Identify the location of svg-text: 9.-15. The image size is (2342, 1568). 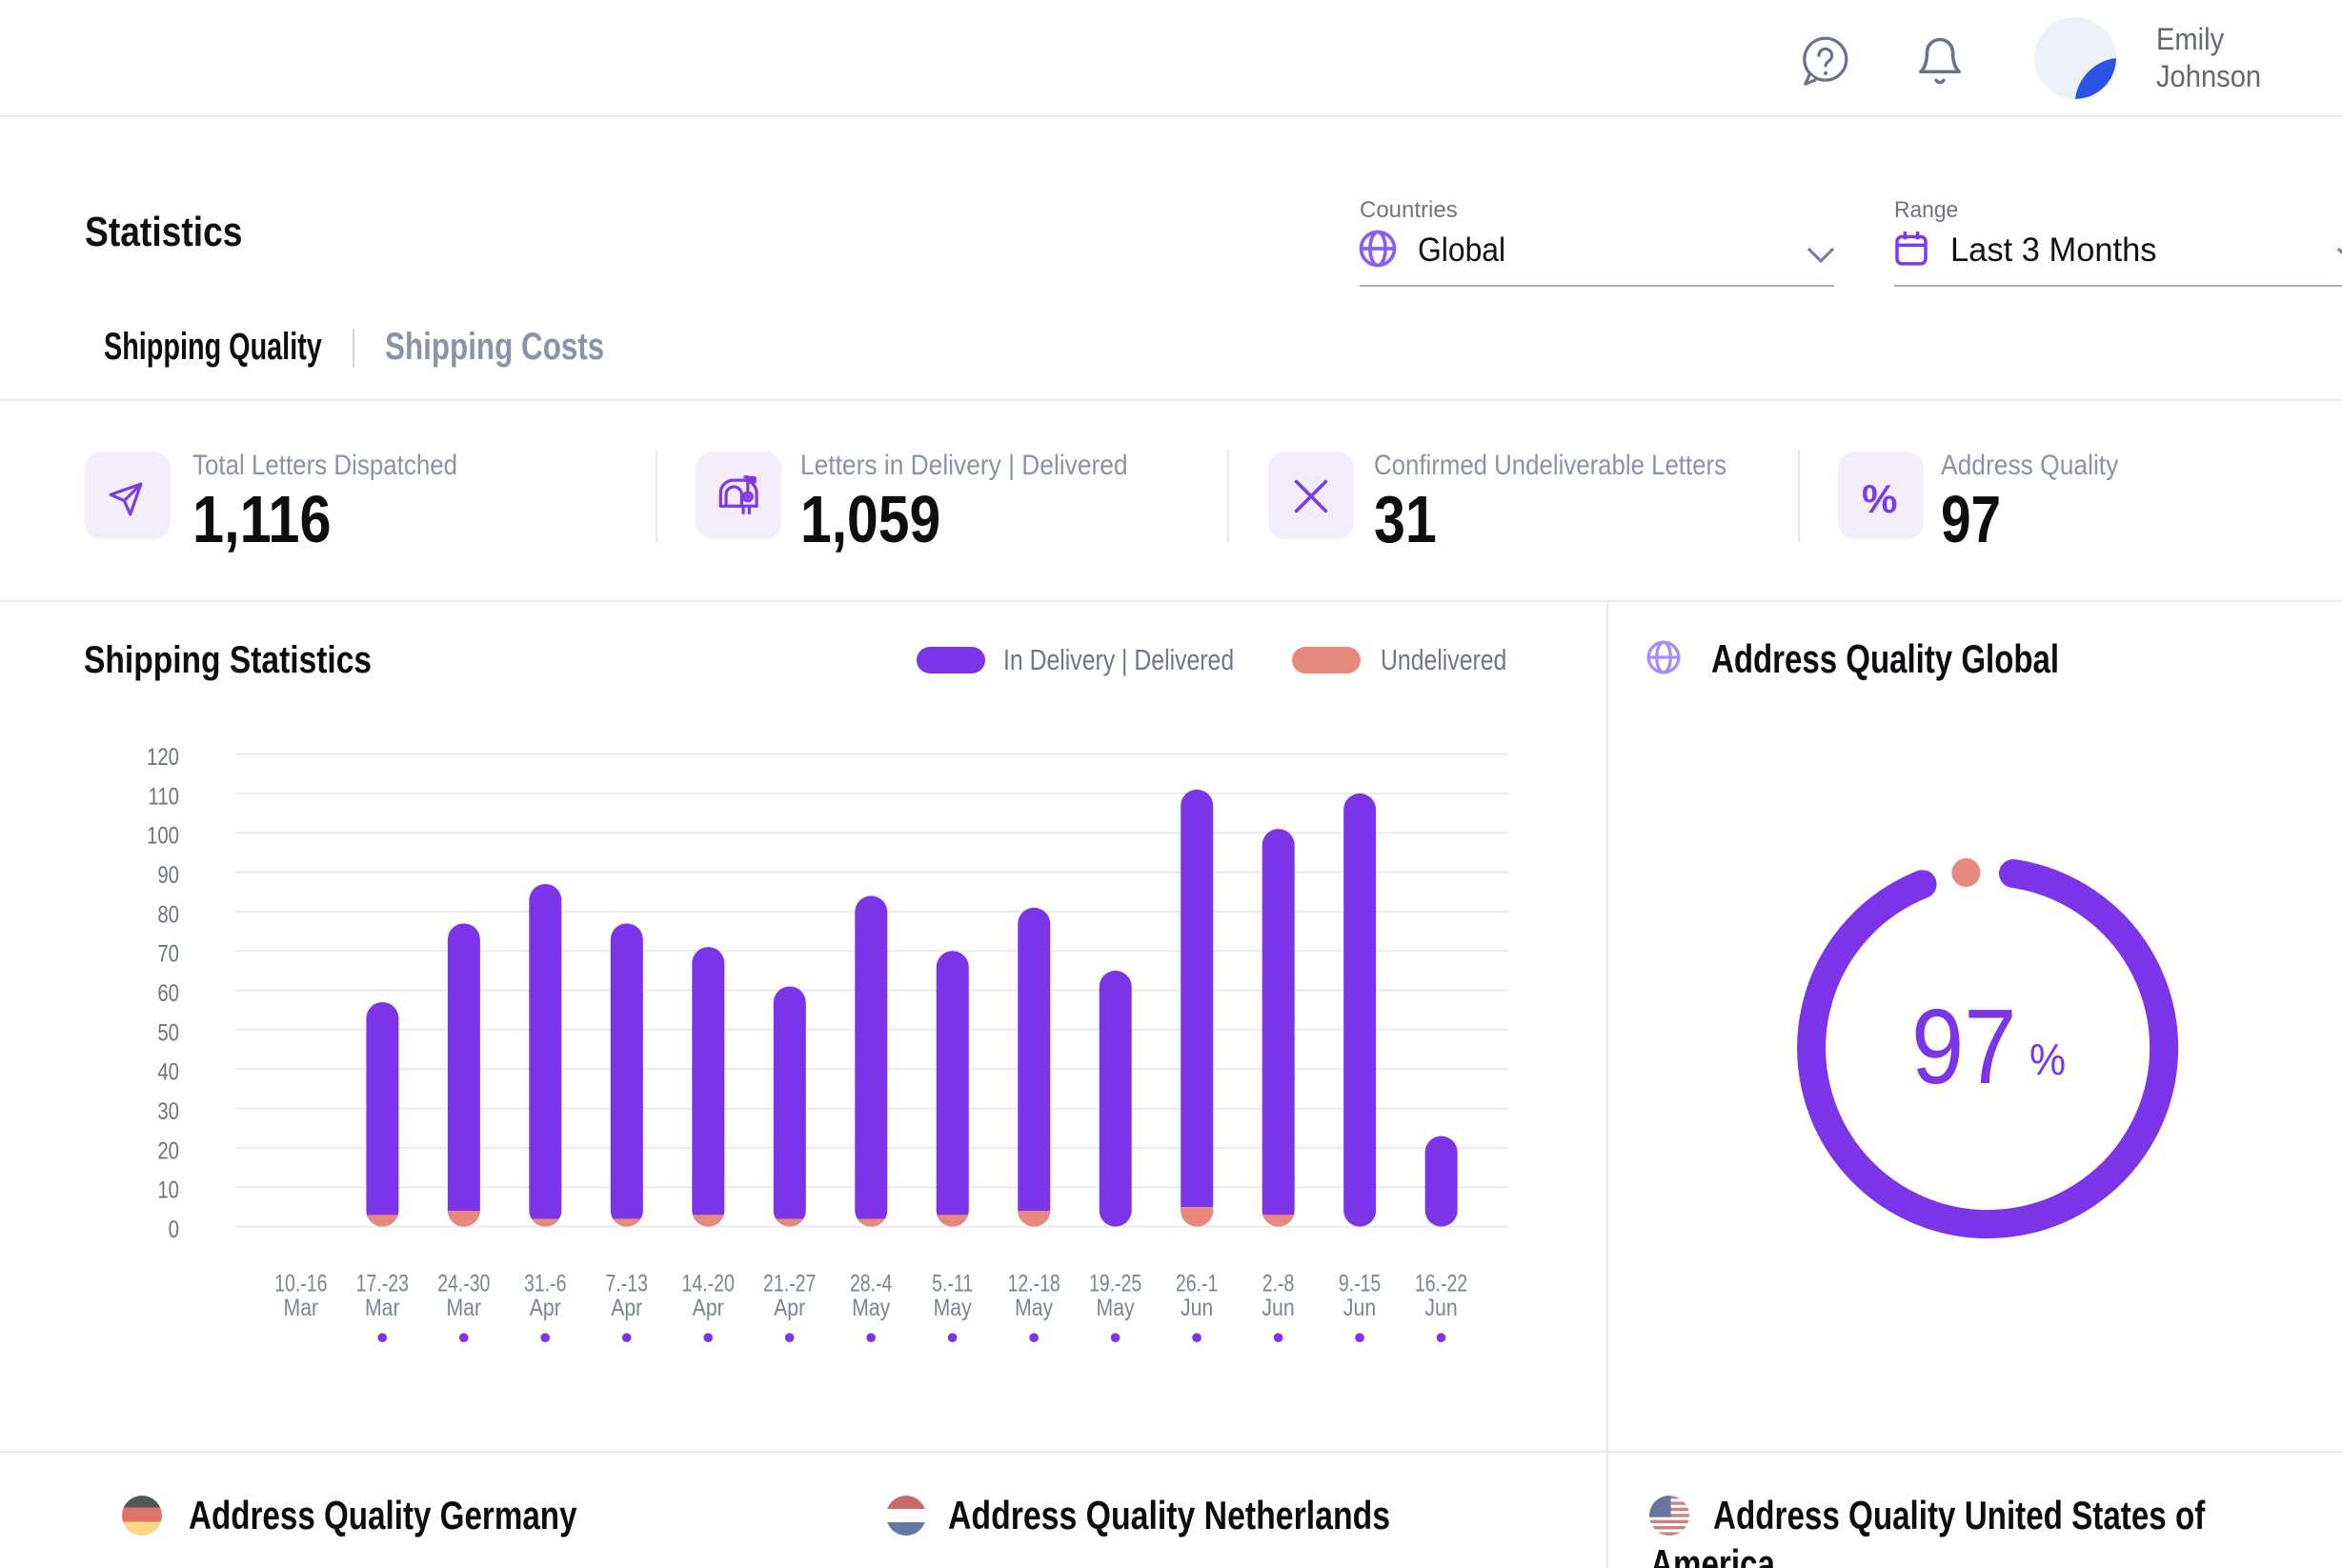
(1360, 1284).